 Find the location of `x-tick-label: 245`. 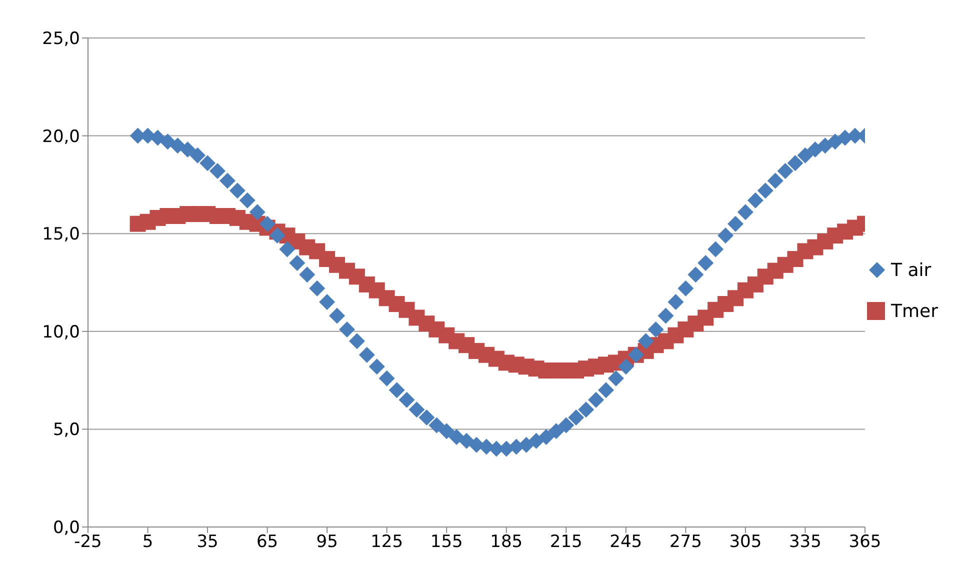

x-tick-label: 245 is located at coordinates (626, 542).